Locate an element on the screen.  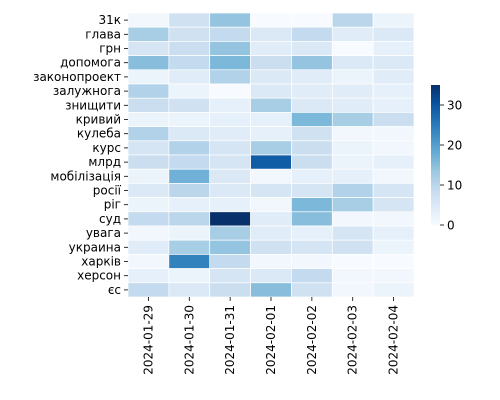
column-label: 2024-02-03 is located at coordinates (353, 340).